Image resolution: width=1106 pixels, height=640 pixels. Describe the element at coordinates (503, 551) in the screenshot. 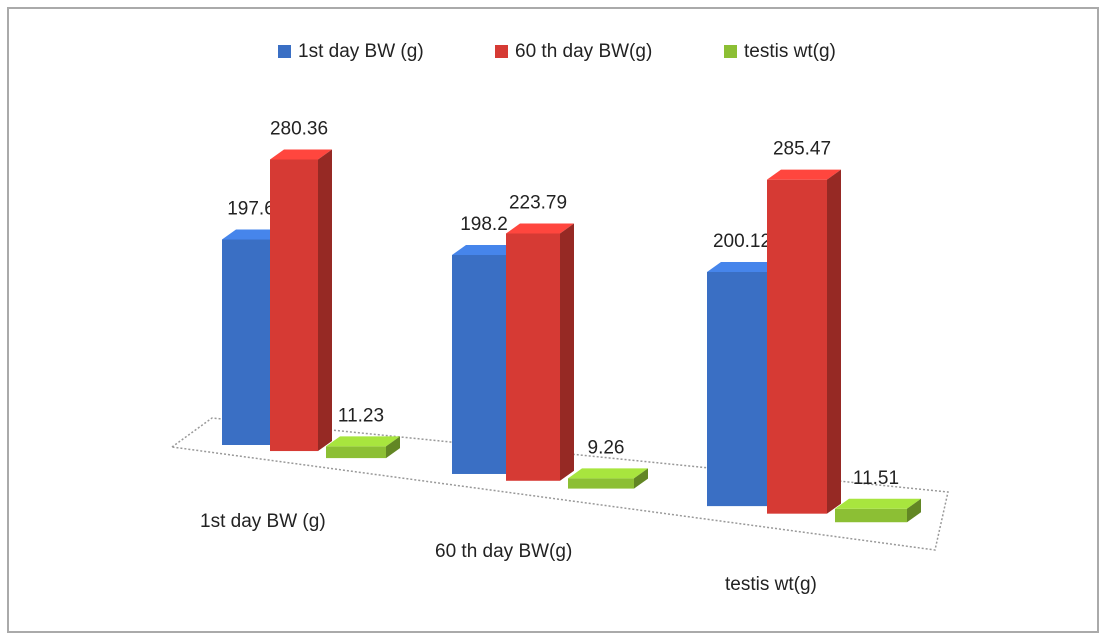

I see `category-label: 60 th day BW(g)` at that location.